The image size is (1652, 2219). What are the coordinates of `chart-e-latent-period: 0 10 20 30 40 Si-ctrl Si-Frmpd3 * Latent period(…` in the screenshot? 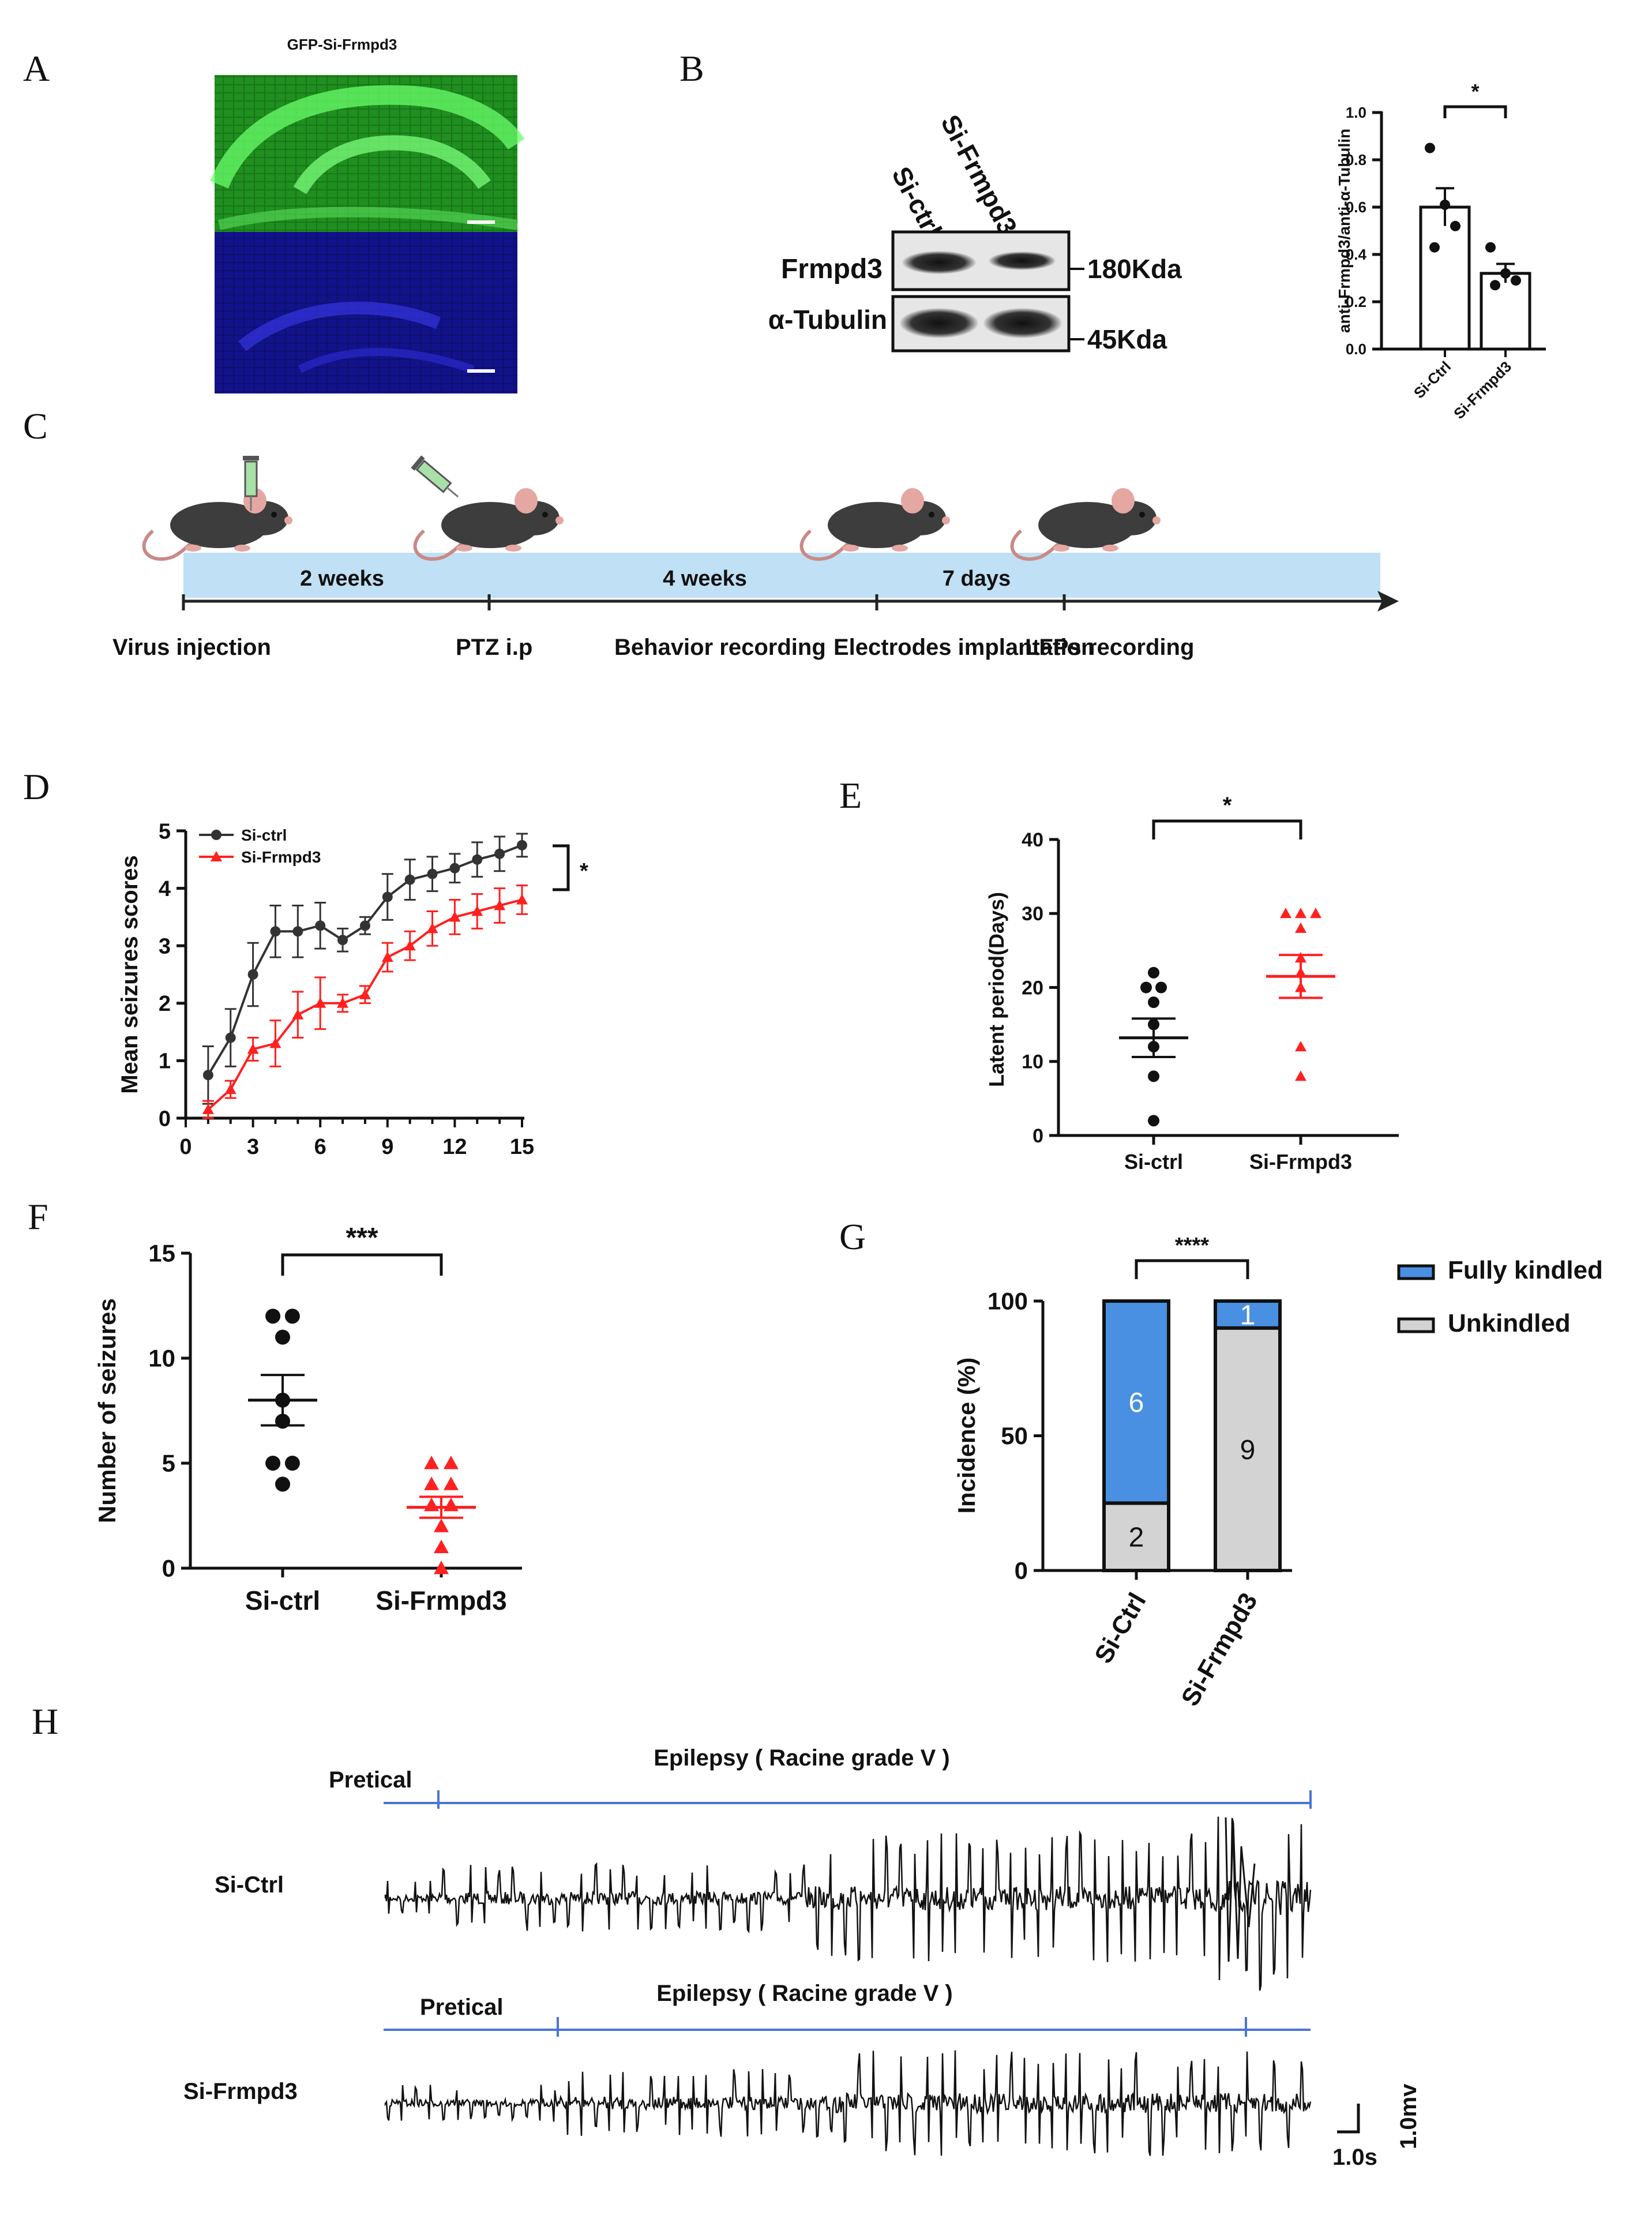 It's located at (1192, 983).